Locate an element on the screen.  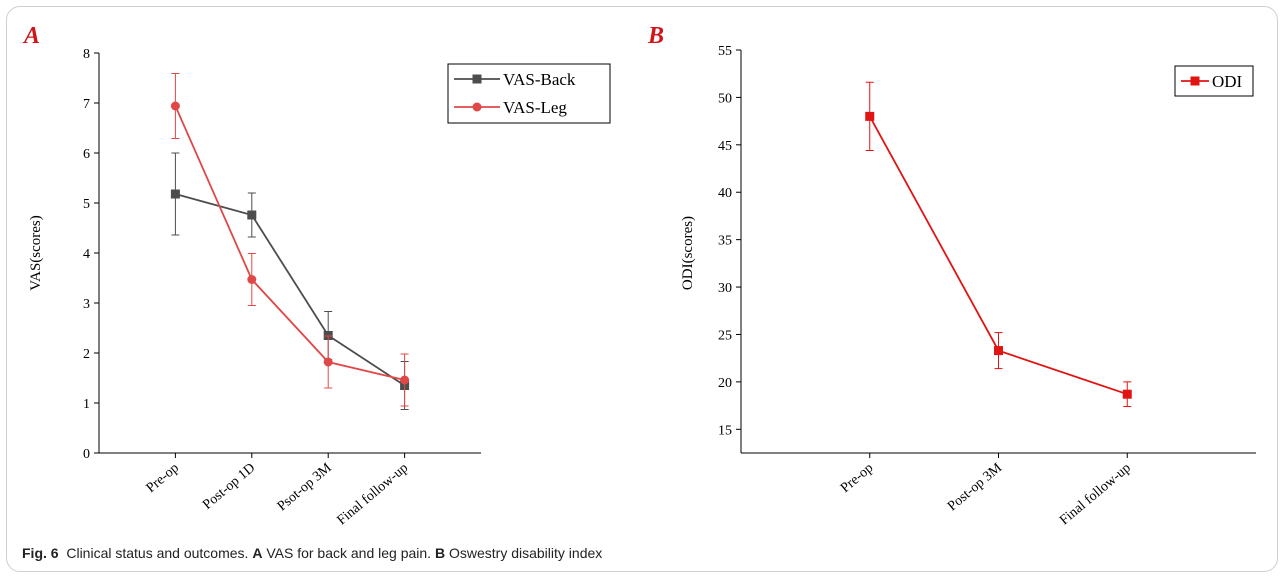
y-tick-label: 45 is located at coordinates (725, 146).